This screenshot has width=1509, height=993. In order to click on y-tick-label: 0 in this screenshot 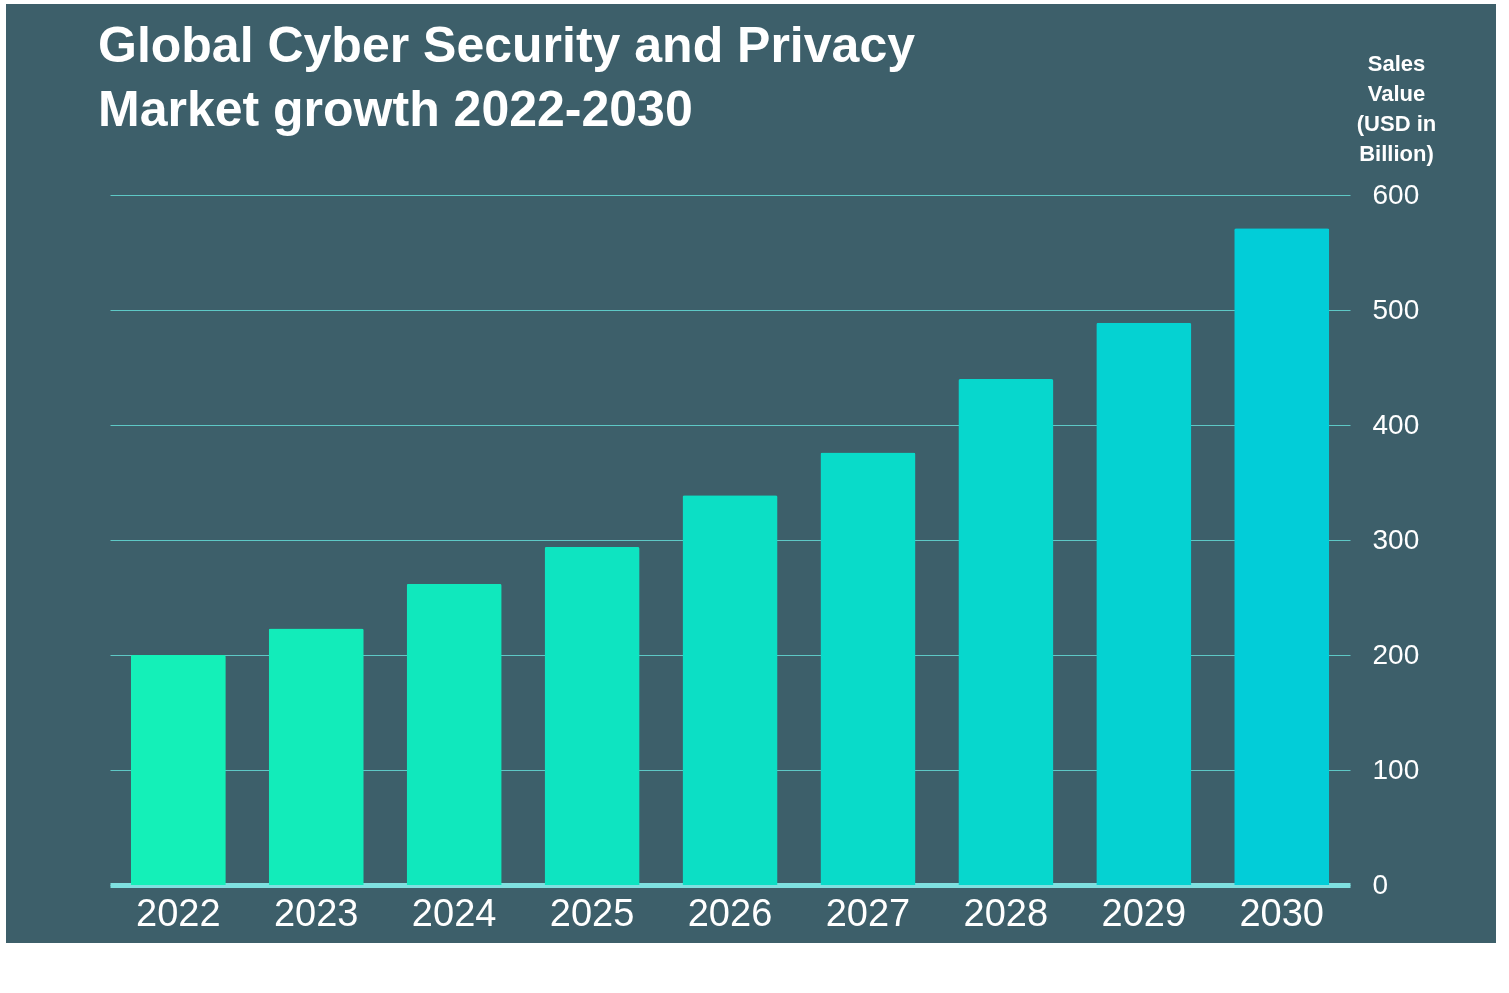, I will do `click(1380, 884)`.